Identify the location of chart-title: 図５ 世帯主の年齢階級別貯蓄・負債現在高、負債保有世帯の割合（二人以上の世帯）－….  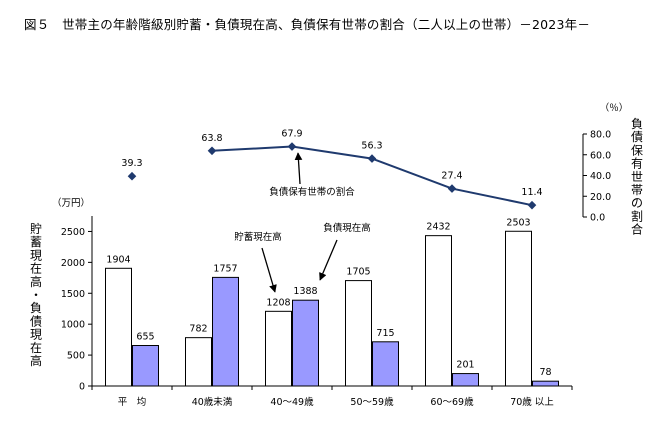
(307, 24).